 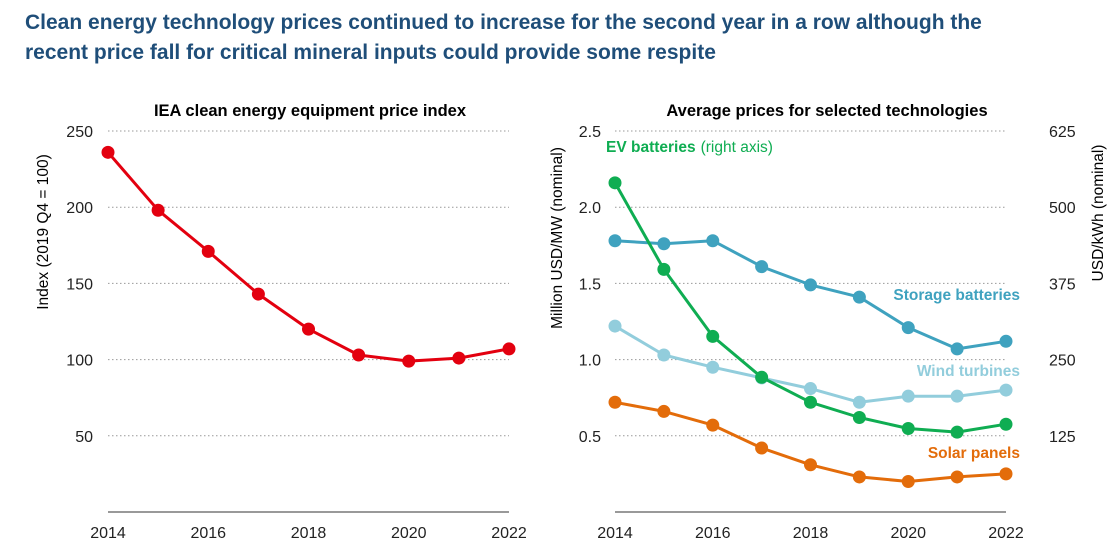 What do you see at coordinates (79, 284) in the screenshot?
I see `price-index-y-tick-label: 150` at bounding box center [79, 284].